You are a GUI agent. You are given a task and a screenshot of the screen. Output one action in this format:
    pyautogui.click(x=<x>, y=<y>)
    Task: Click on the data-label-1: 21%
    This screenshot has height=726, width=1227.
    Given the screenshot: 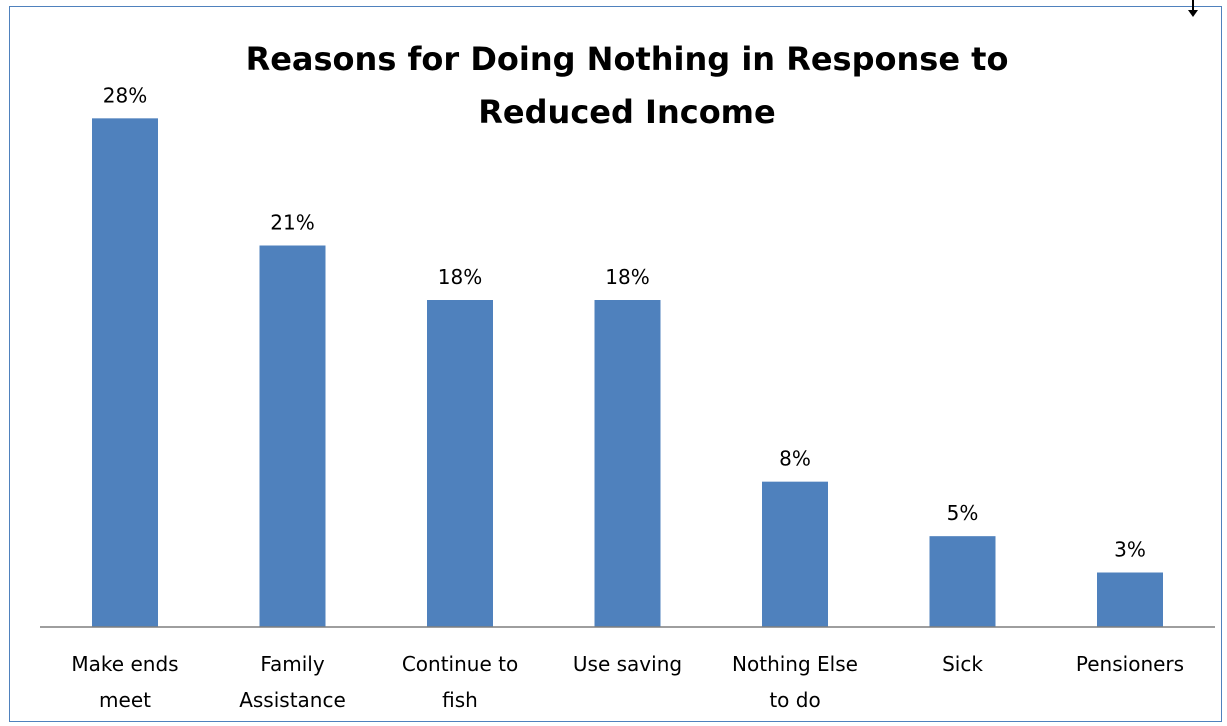 What is the action you would take?
    pyautogui.click(x=292, y=223)
    